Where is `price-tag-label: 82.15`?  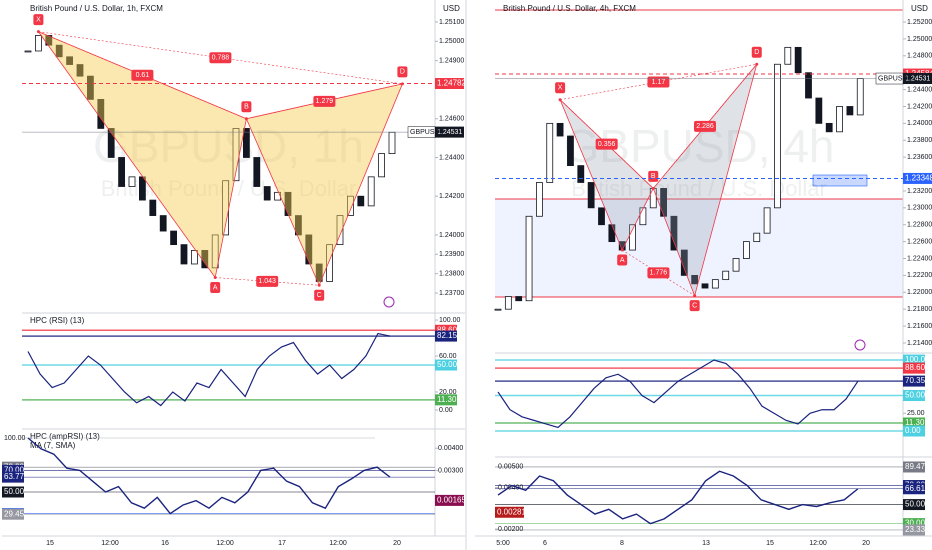
price-tag-label: 82.15 is located at coordinates (447, 335).